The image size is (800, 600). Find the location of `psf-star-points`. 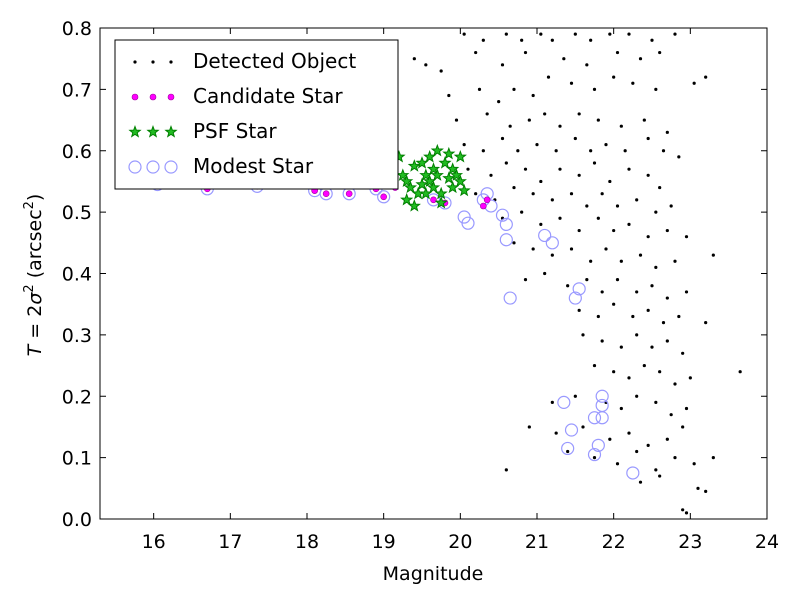

psf-star-points is located at coordinates (427, 177).